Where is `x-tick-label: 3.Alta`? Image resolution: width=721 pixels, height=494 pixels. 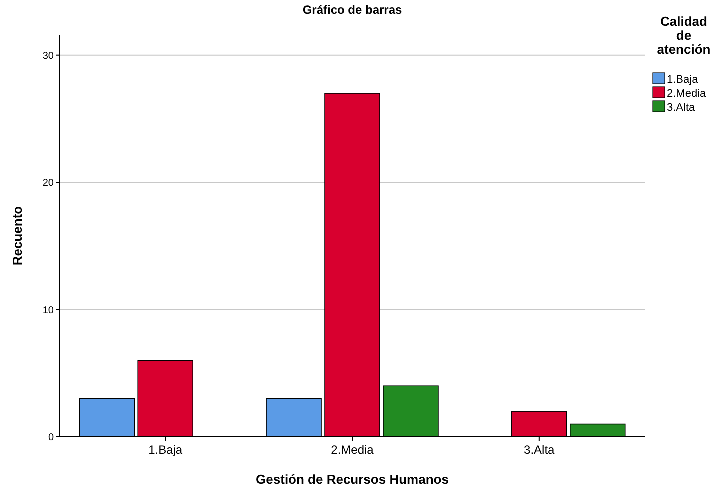 x-tick-label: 3.Alta is located at coordinates (540, 450).